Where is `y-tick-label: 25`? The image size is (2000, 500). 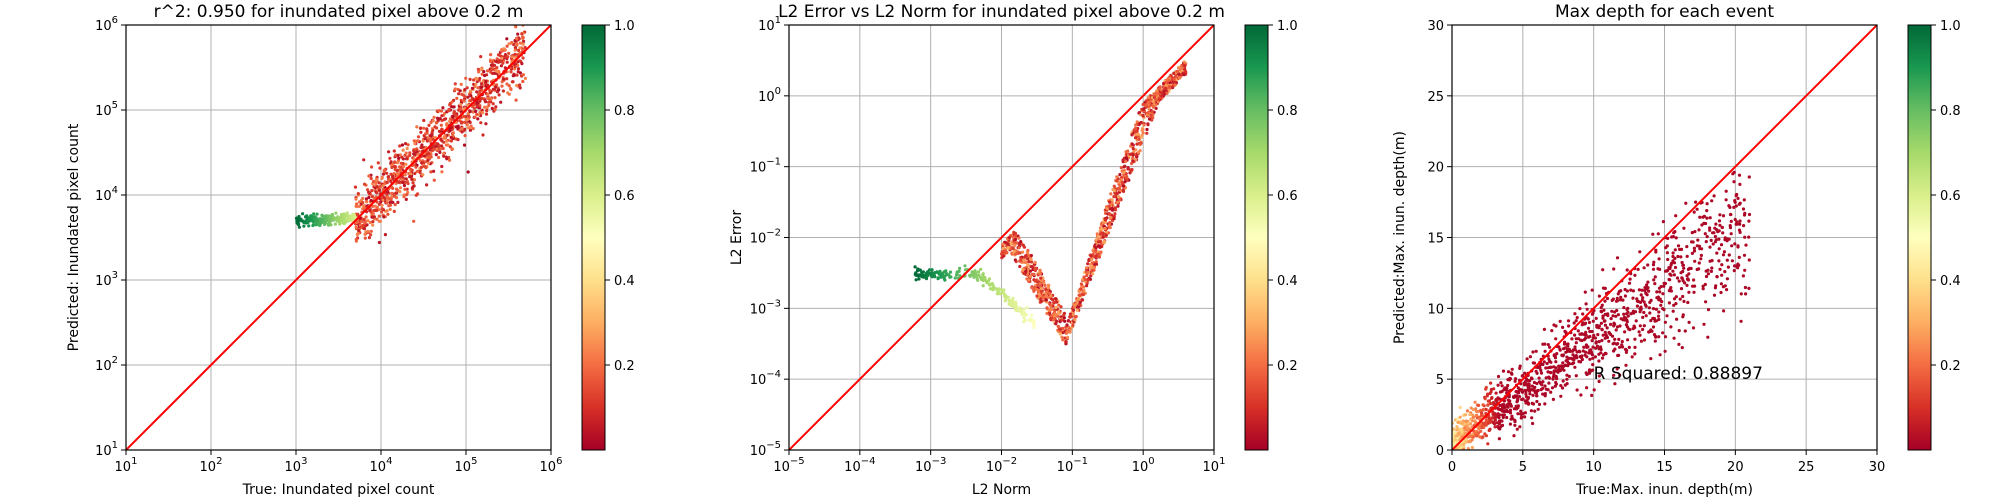
y-tick-label: 25 is located at coordinates (1435, 97).